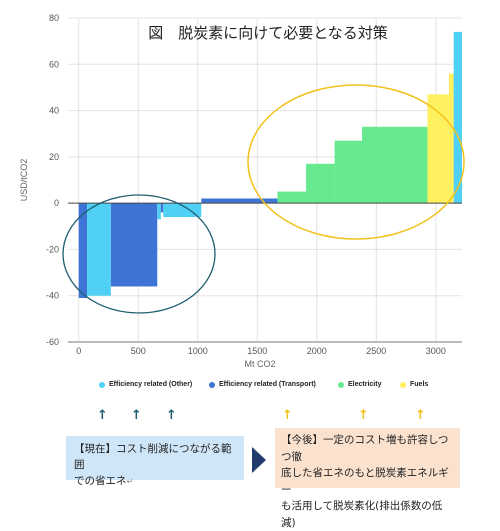 The image size is (500, 531). Describe the element at coordinates (104, 481) in the screenshot. I see `note-line: での省エネ↵` at that location.